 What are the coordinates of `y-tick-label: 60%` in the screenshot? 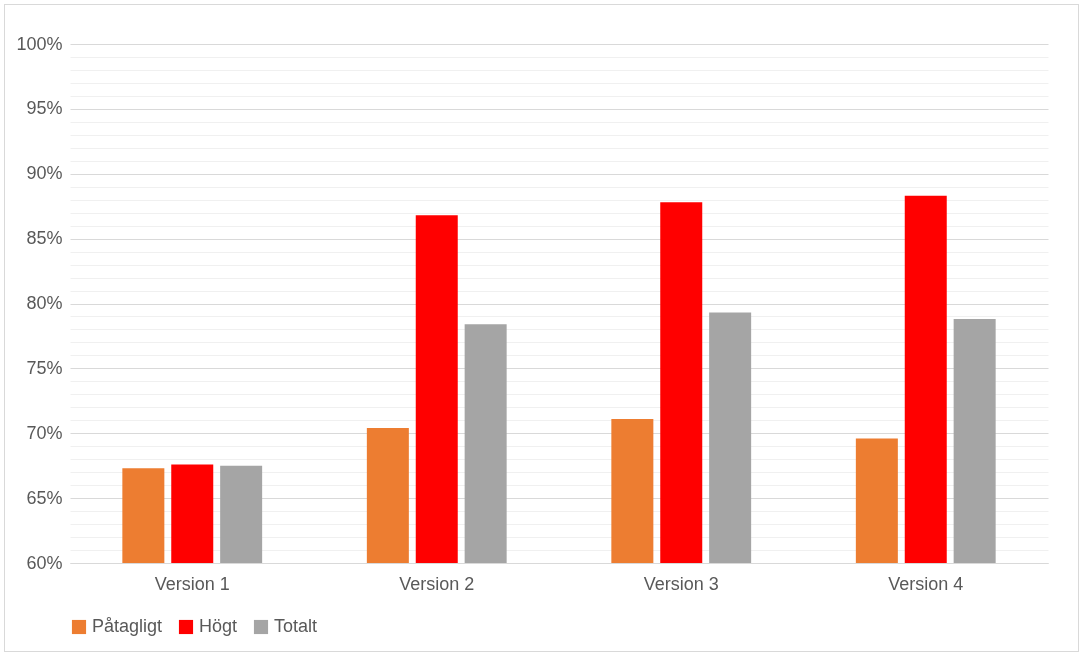 It's located at (44, 562).